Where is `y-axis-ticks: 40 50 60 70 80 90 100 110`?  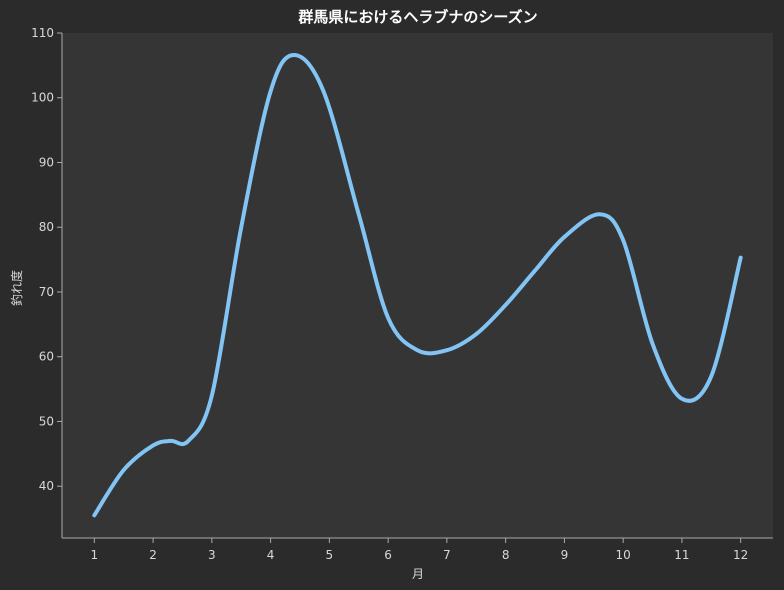
y-axis-ticks: 40 50 60 70 80 90 100 110 is located at coordinates (46, 259).